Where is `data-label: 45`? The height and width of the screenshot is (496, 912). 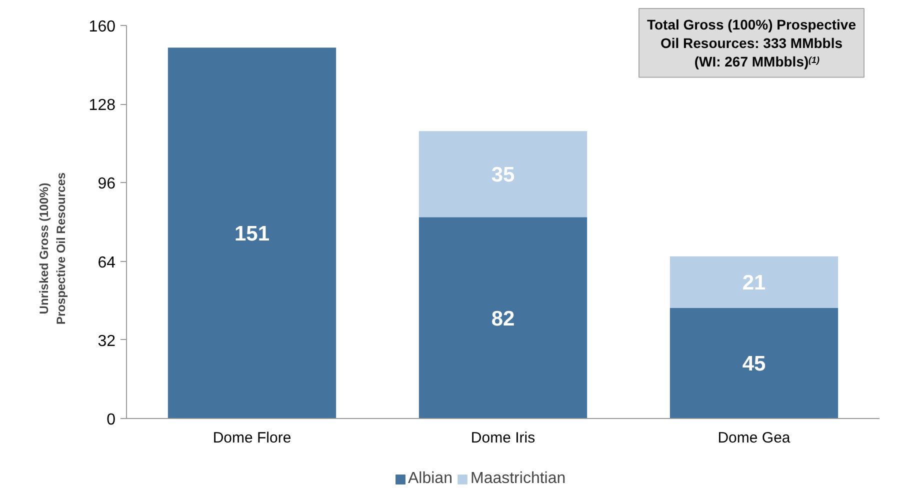
data-label: 45 is located at coordinates (754, 364).